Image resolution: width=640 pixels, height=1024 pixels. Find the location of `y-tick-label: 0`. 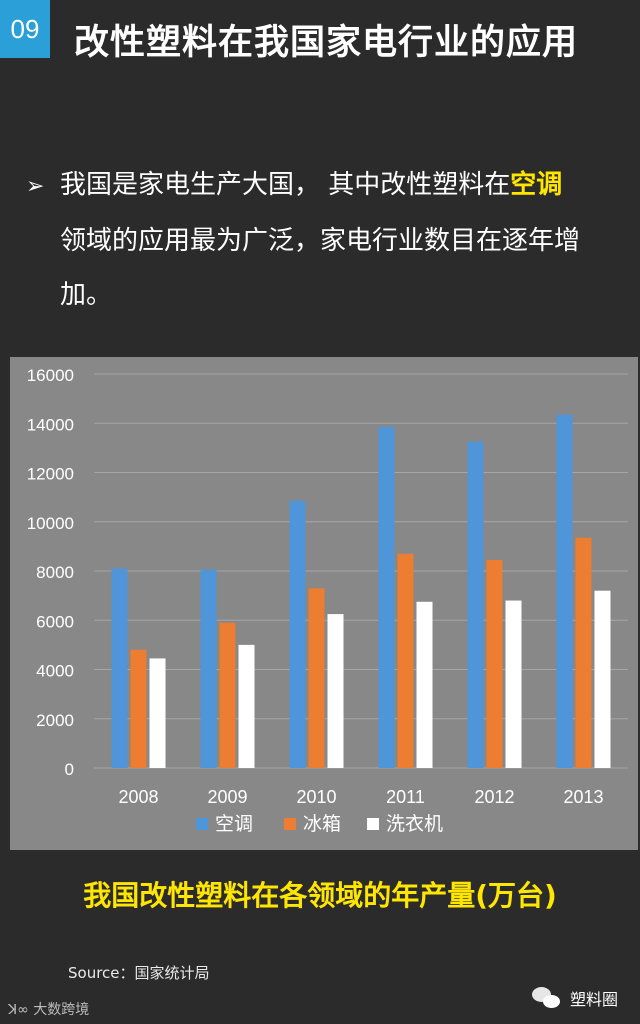

y-tick-label: 0 is located at coordinates (69, 769).